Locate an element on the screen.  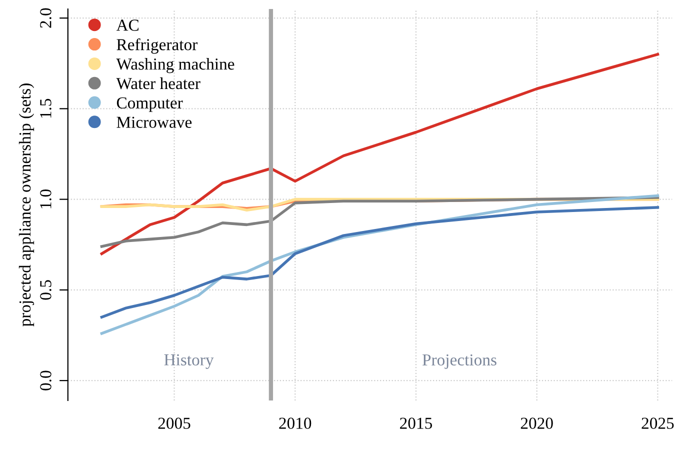
legend-label: Refrigerator is located at coordinates (157, 46).